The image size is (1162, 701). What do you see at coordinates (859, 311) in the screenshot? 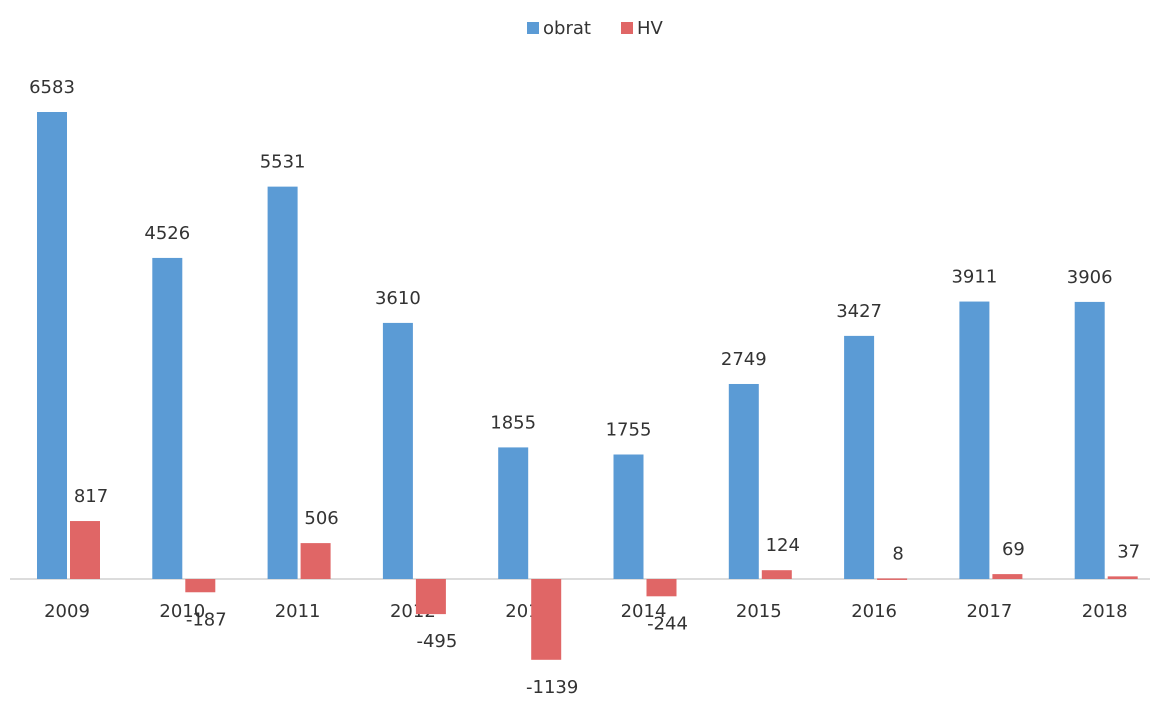
I see `data-label: 3427` at bounding box center [859, 311].